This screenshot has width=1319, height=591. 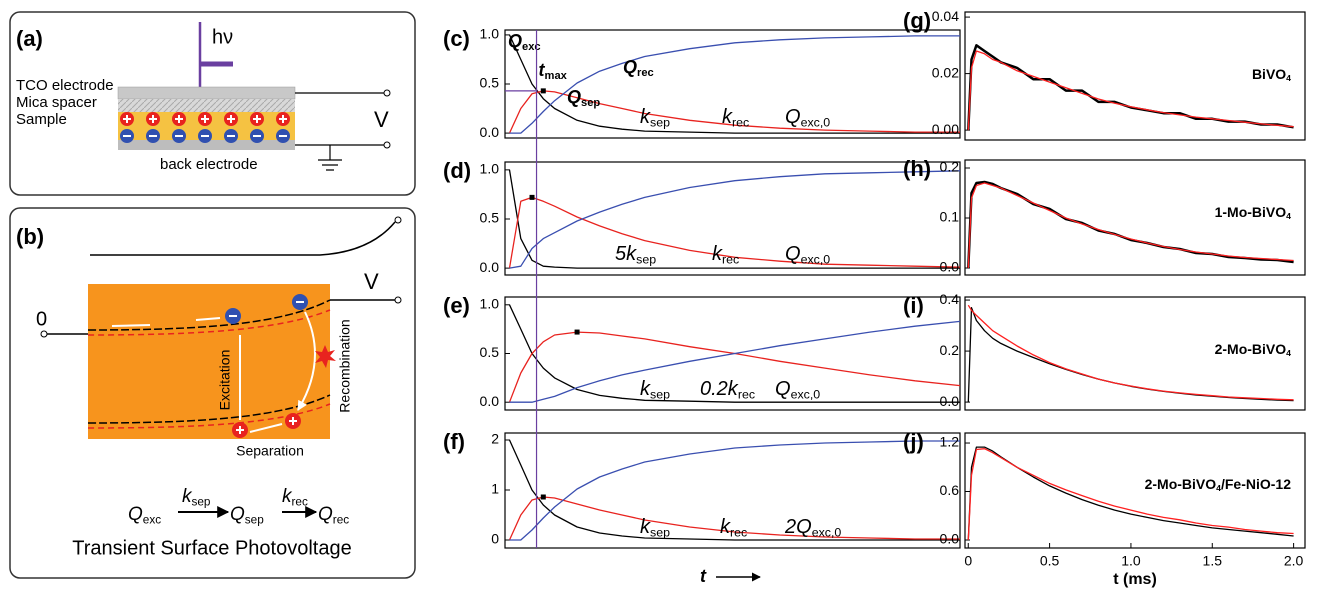 I want to click on text-part: max, so click(x=556, y=76).